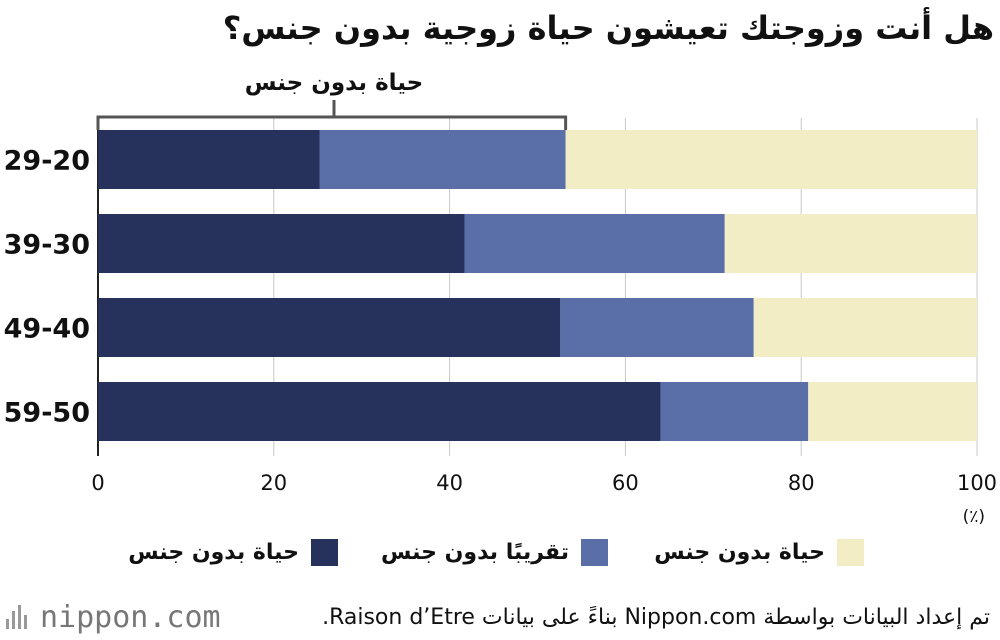  What do you see at coordinates (801, 483) in the screenshot?
I see `x-tick-label: 80` at bounding box center [801, 483].